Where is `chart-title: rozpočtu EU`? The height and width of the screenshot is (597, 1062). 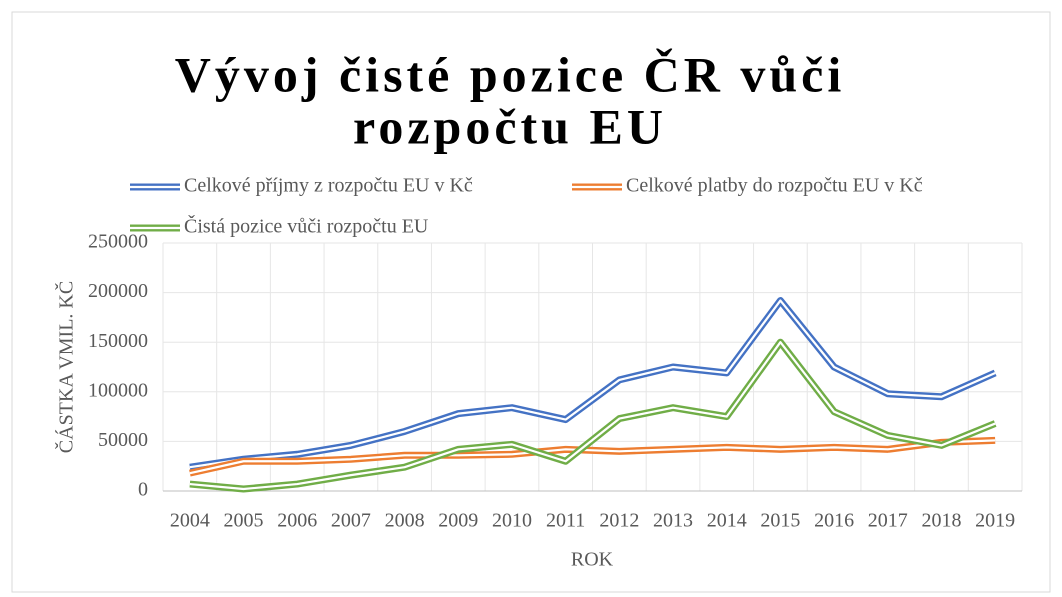
chart-title: rozpočtu EU is located at coordinates (510, 126).